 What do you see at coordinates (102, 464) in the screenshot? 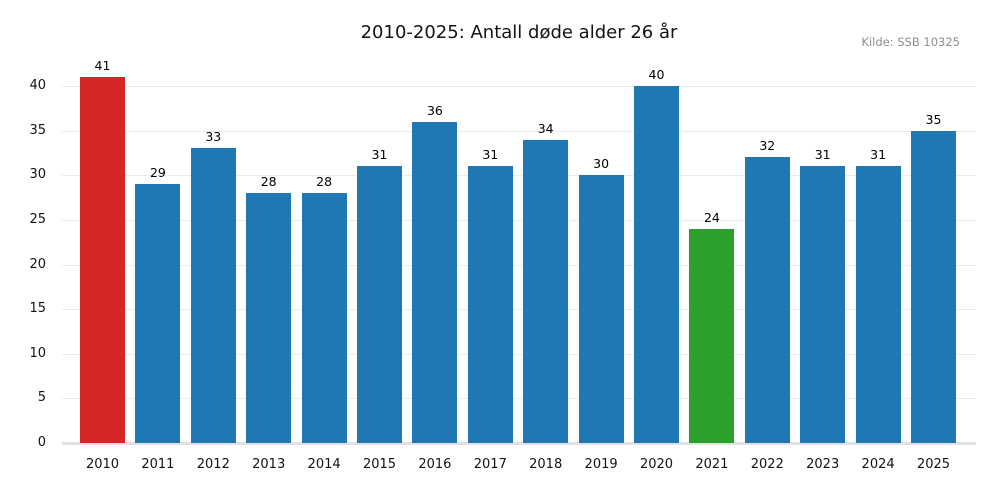
I see `x-tick-label: 2010` at bounding box center [102, 464].